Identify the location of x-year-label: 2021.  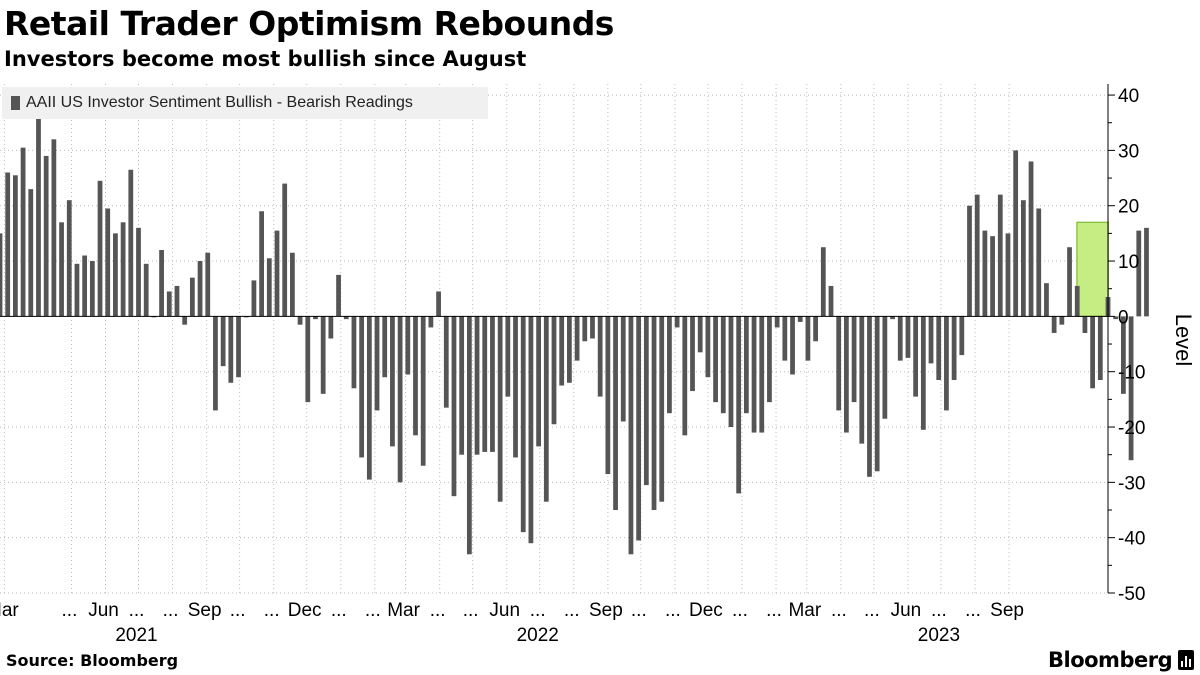
(136, 635).